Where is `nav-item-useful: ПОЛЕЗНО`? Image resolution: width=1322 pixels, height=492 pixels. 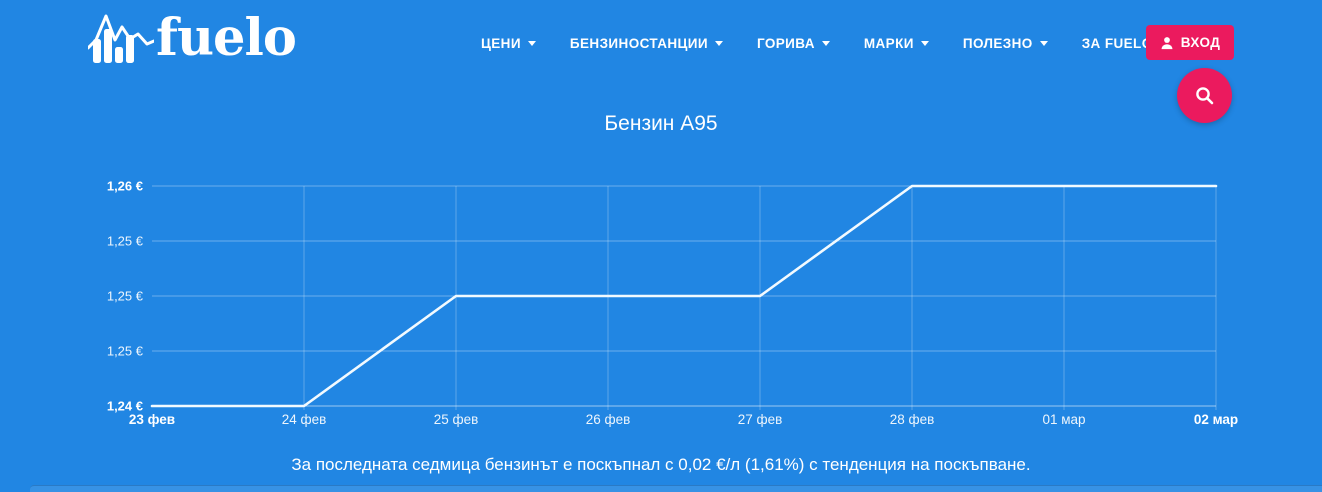 nav-item-useful: ПОЛЕЗНО is located at coordinates (1005, 43).